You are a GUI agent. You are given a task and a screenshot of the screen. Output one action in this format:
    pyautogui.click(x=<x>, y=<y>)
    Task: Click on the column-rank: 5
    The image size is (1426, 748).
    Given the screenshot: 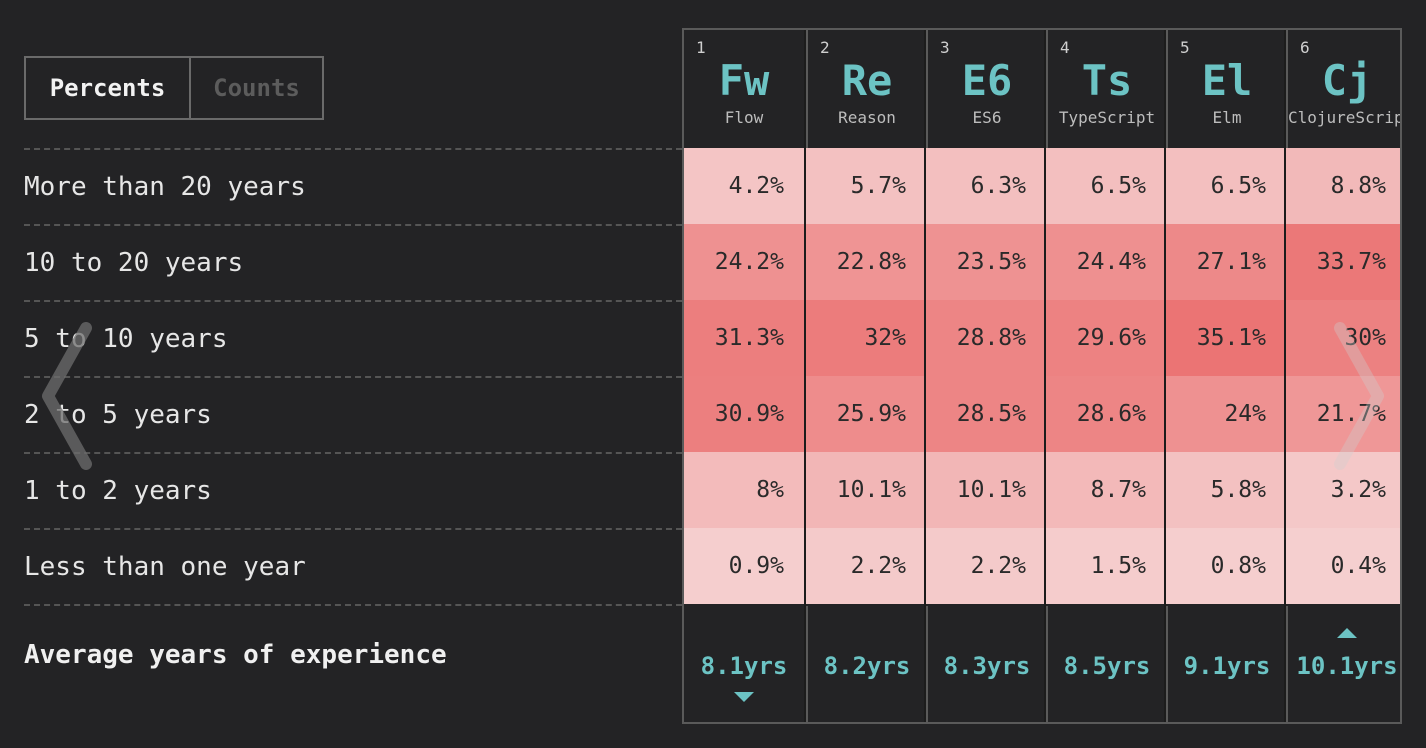 What is the action you would take?
    pyautogui.click(x=1185, y=47)
    